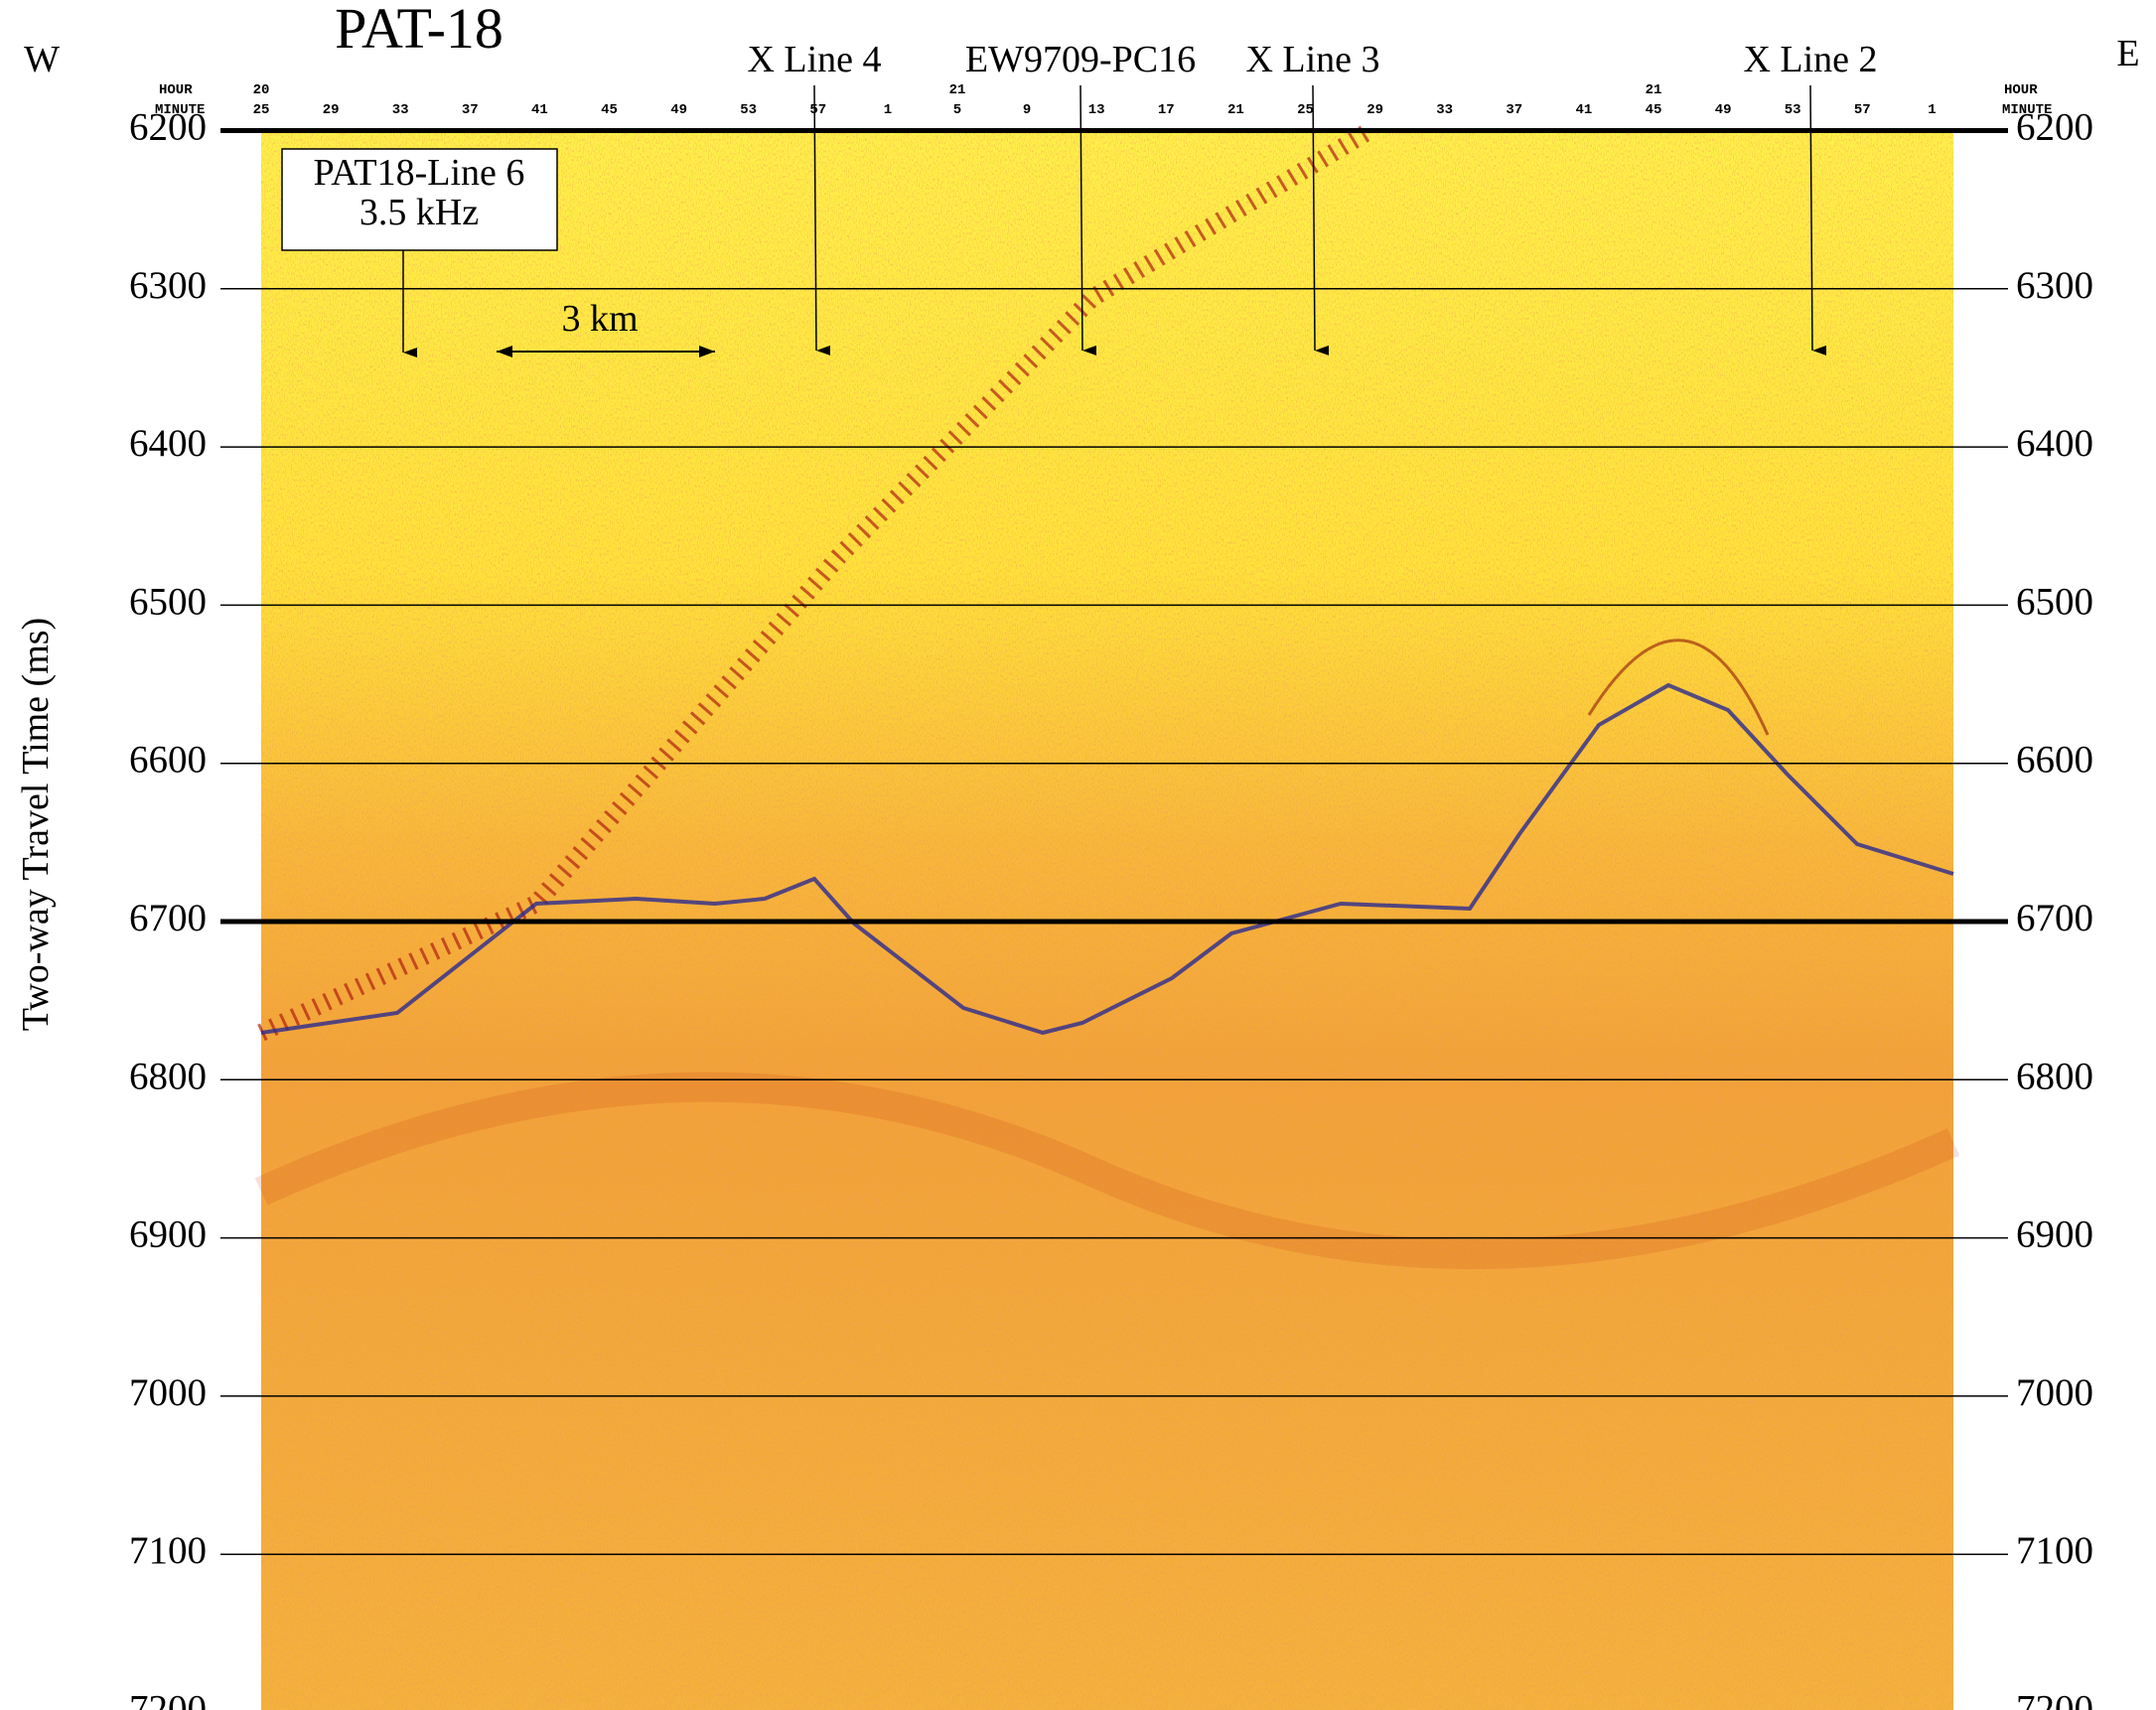  Describe the element at coordinates (262, 90) in the screenshot. I see `hour-tick-label: 20` at that location.